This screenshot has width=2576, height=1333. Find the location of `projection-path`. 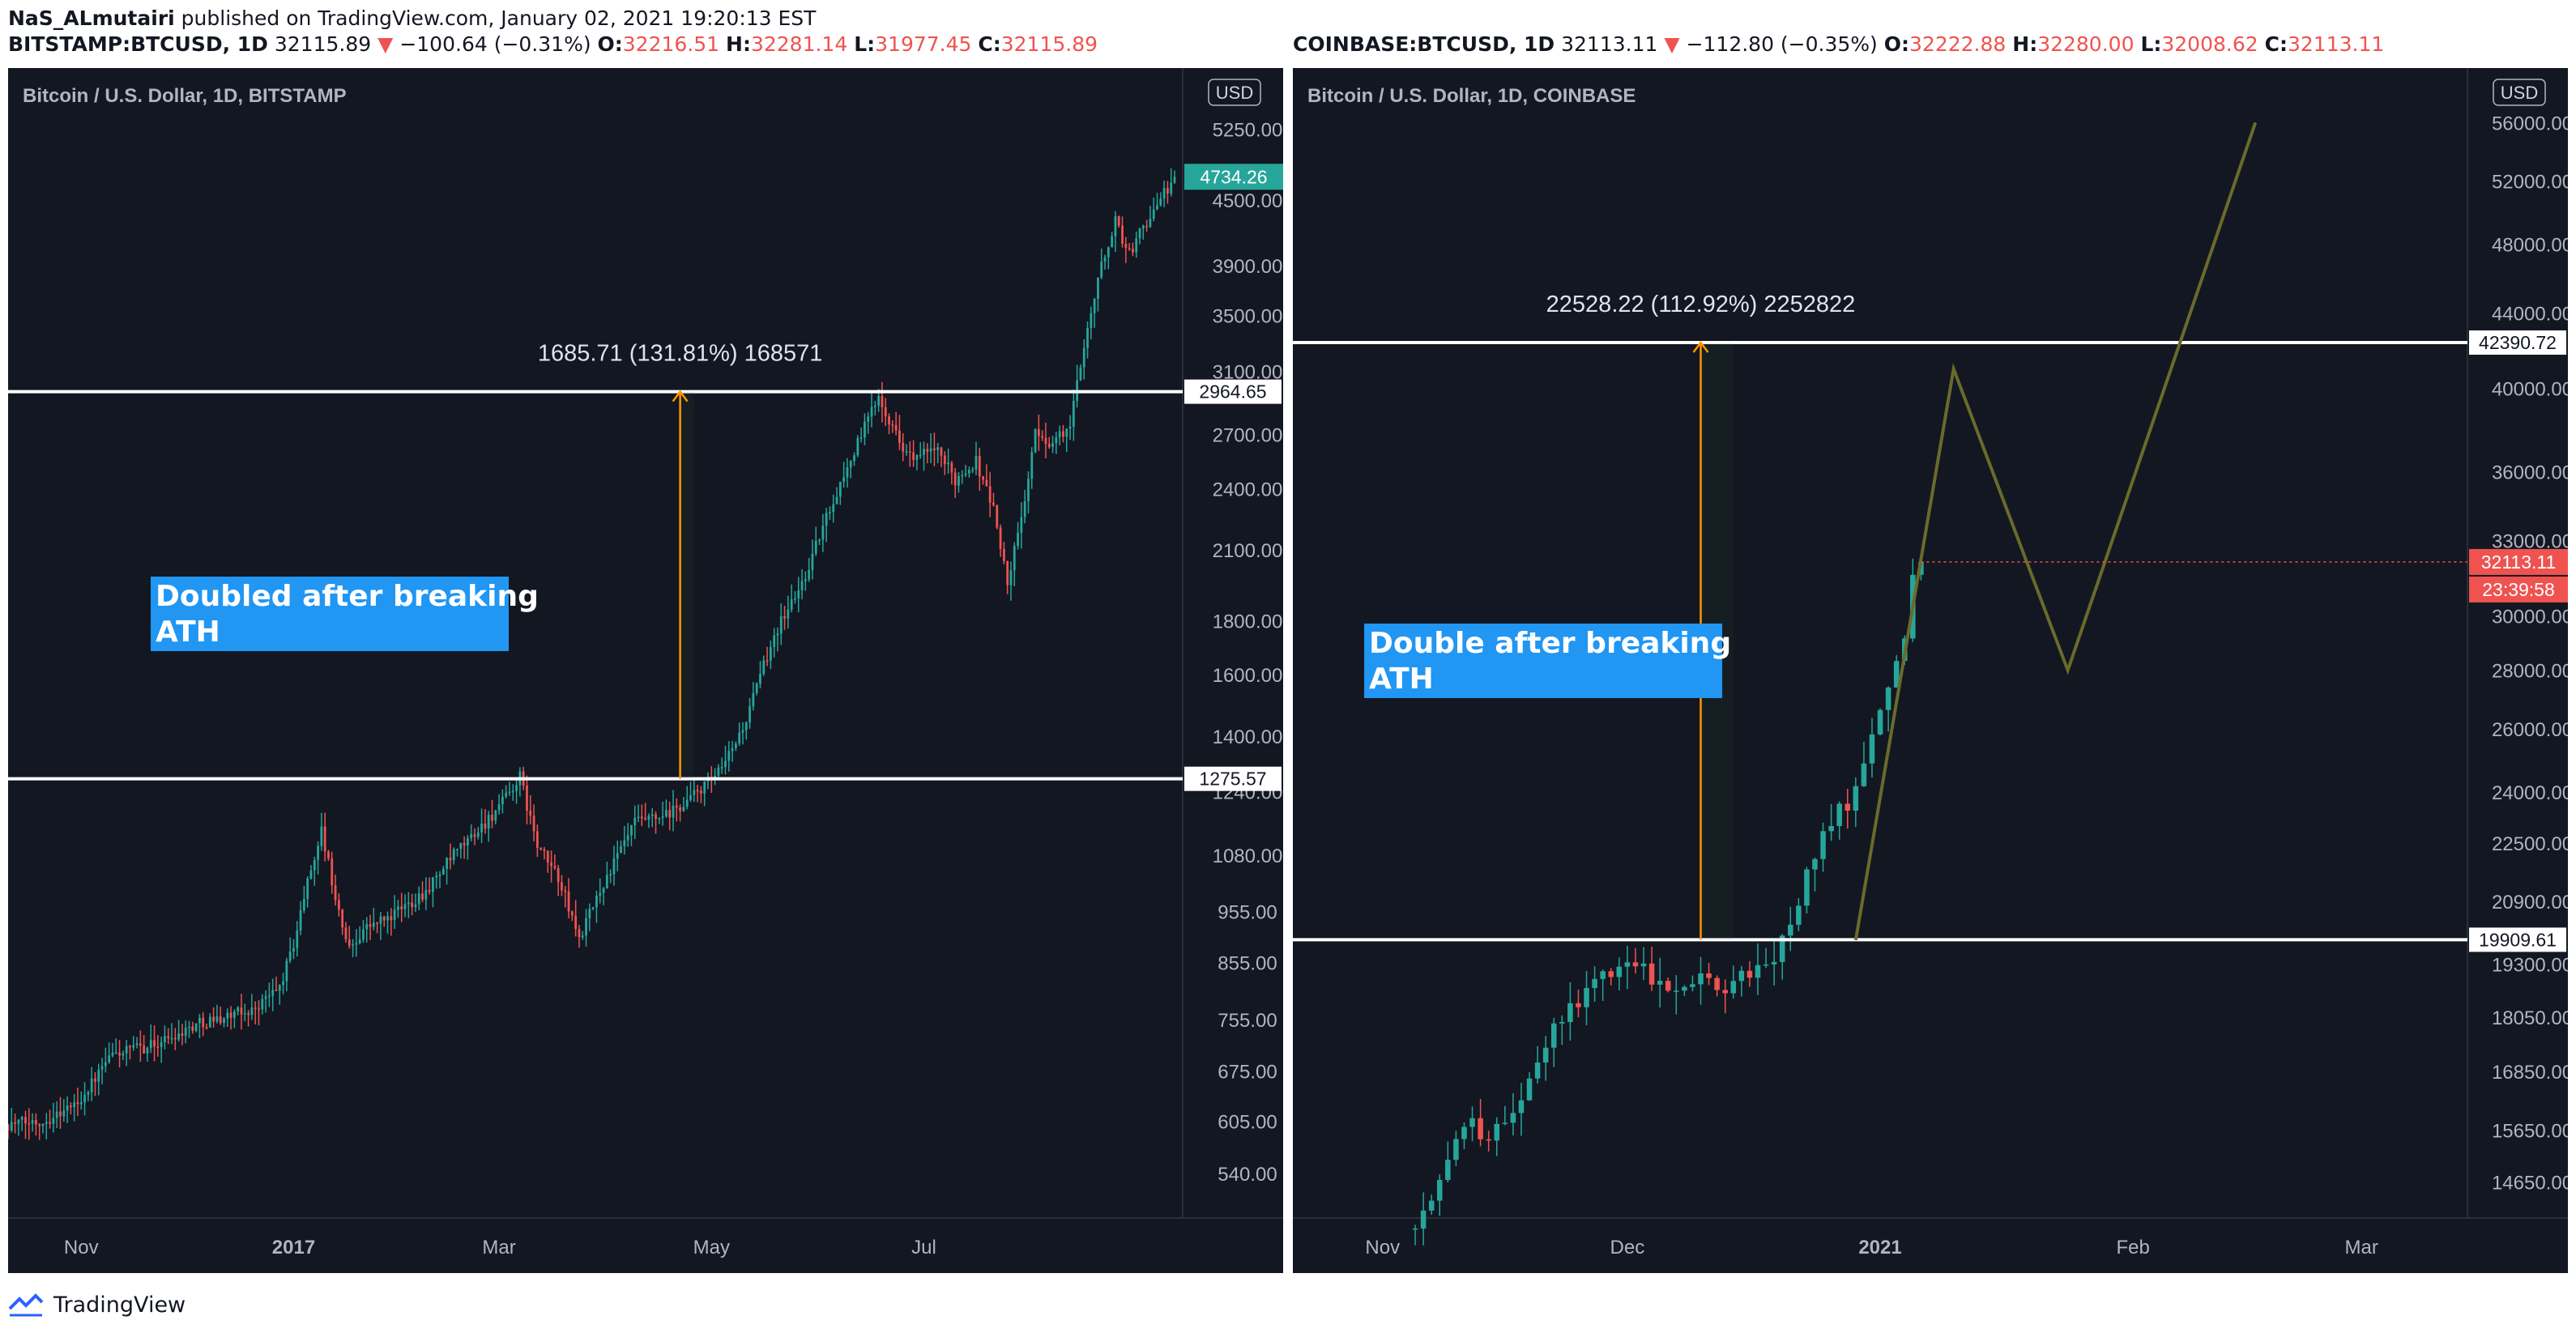

projection-path is located at coordinates (2055, 531).